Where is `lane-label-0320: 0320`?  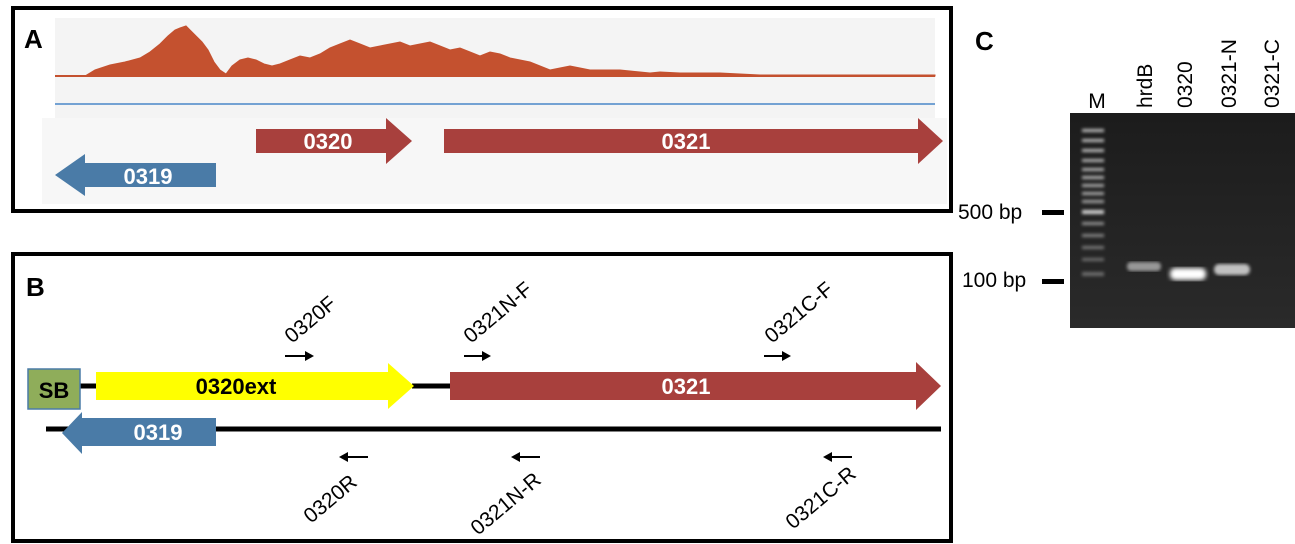 lane-label-0320: 0320 is located at coordinates (1185, 84).